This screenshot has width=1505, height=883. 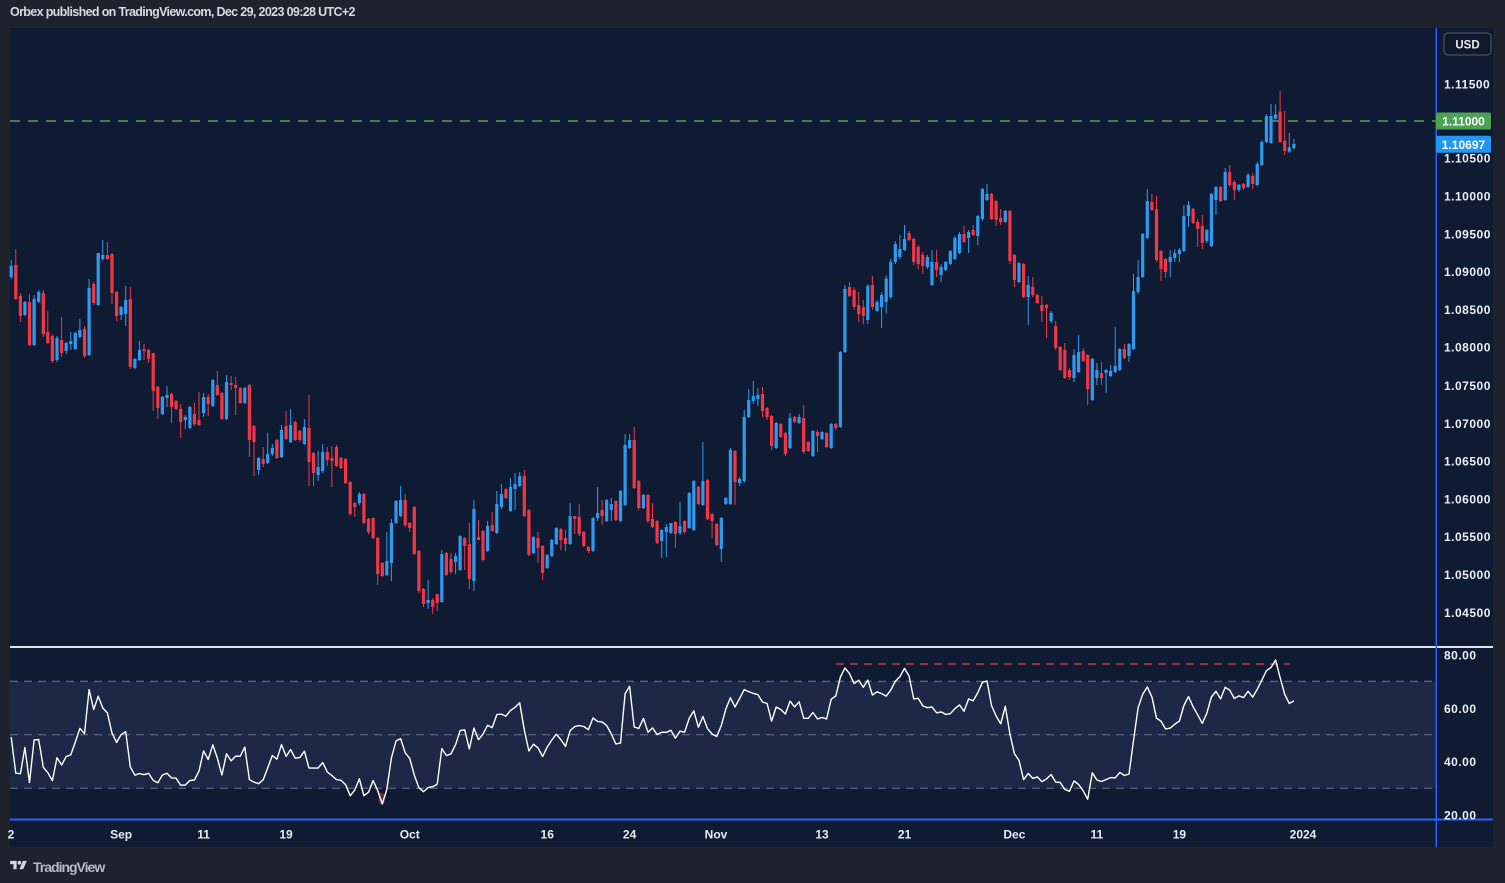 What do you see at coordinates (822, 835) in the screenshot?
I see `svg-text: 13` at bounding box center [822, 835].